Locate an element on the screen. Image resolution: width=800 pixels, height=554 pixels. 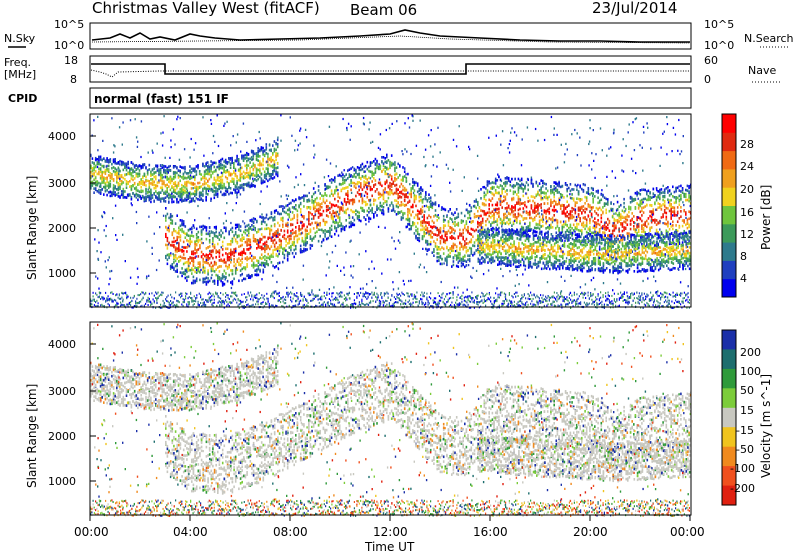
noise-right-label: N.Search is located at coordinates (769, 38).